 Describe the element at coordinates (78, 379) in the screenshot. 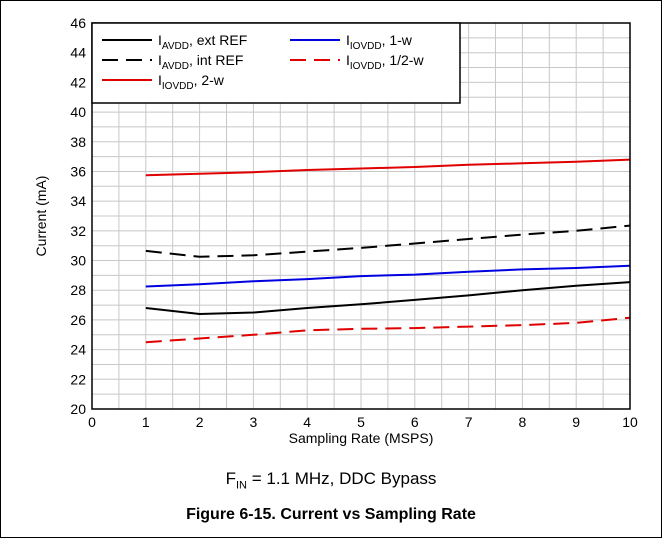

I see `y-tick-label: 22` at that location.